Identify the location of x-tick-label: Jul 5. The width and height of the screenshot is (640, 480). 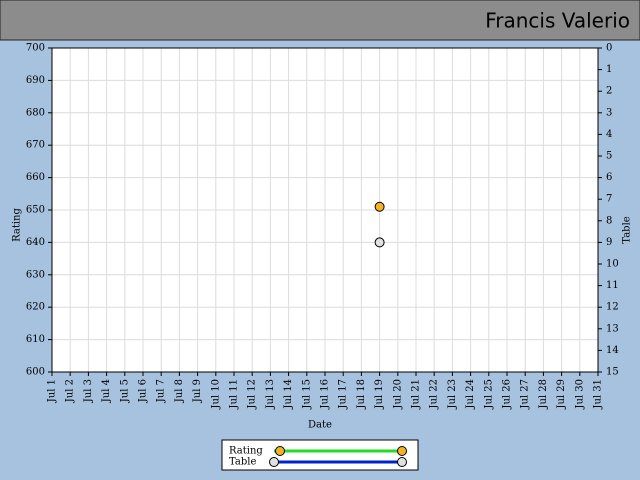
(124, 391).